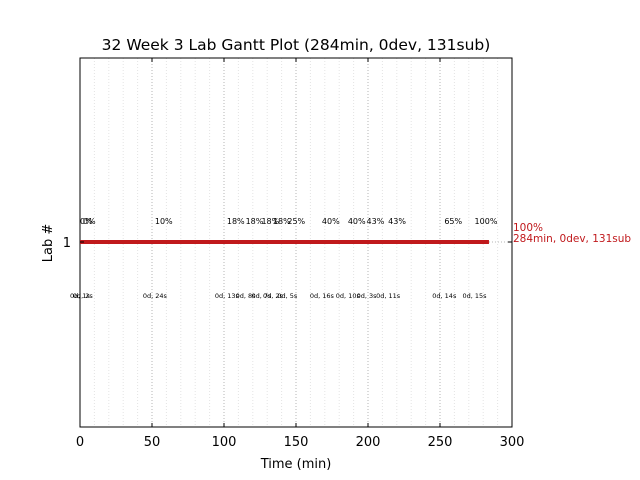 The height and width of the screenshot is (480, 640). What do you see at coordinates (296, 221) in the screenshot?
I see `checkpoint-percent-label: 25%` at bounding box center [296, 221].